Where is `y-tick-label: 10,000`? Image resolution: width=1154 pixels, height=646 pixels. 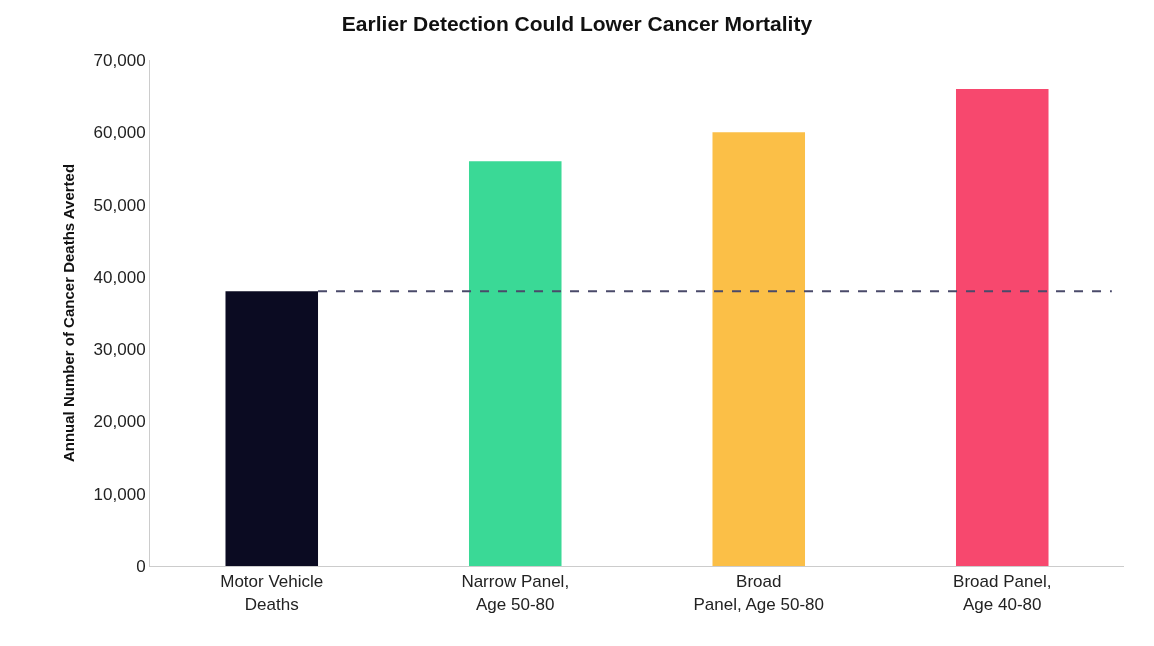
y-tick-label: 10,000 is located at coordinates (119, 494).